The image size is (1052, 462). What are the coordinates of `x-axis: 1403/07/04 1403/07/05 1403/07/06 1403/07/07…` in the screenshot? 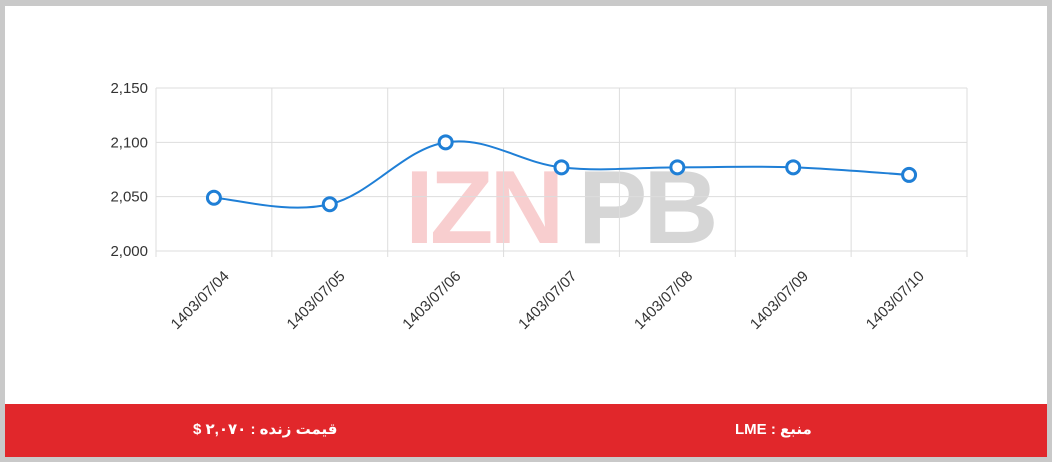 It's located at (548, 300).